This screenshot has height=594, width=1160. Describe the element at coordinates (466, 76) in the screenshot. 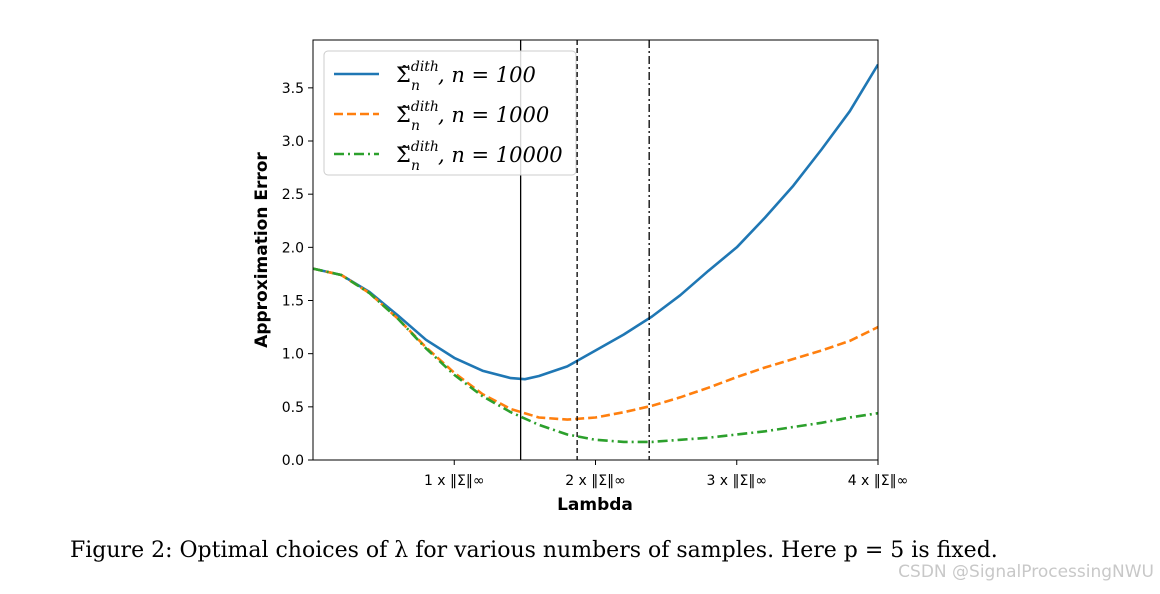

I see `legend-entry-1: Σ̃dith n, n = 100` at that location.